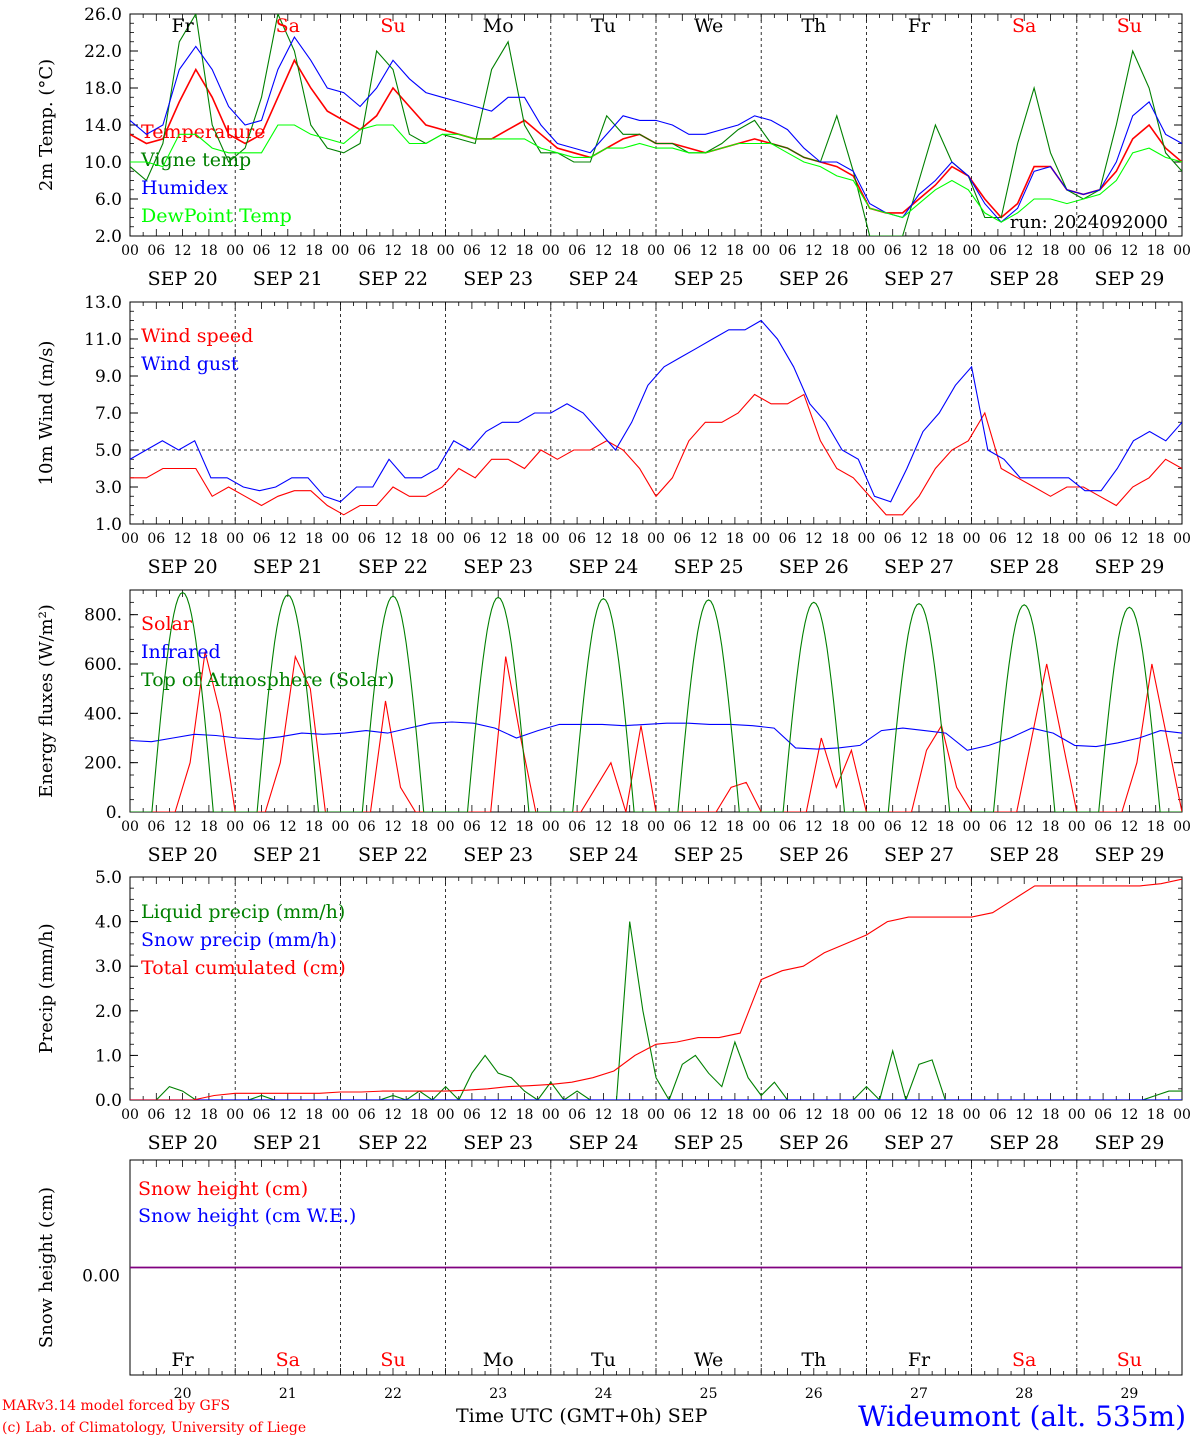  I want to click on legend-entry: Humidex, so click(184, 188).